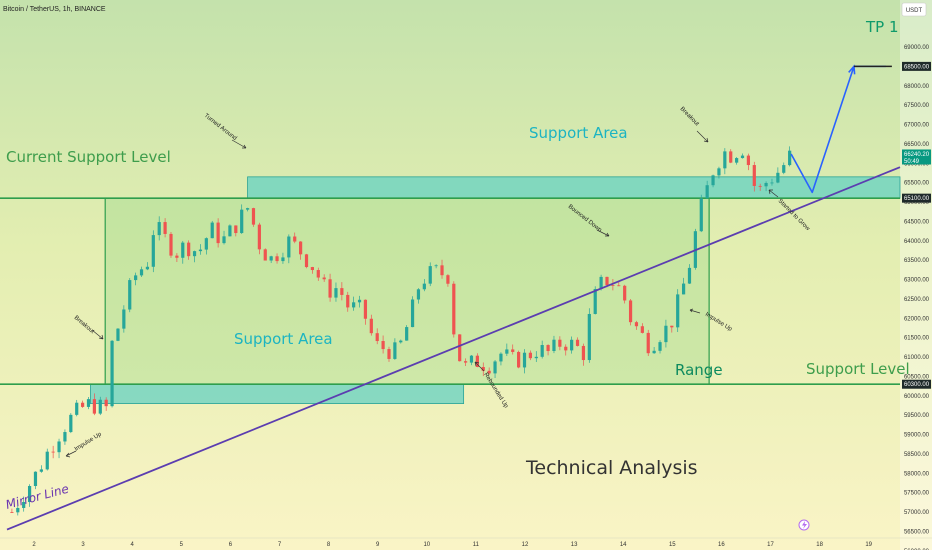  I want to click on y-tick-label: 64500.00, so click(917, 222).